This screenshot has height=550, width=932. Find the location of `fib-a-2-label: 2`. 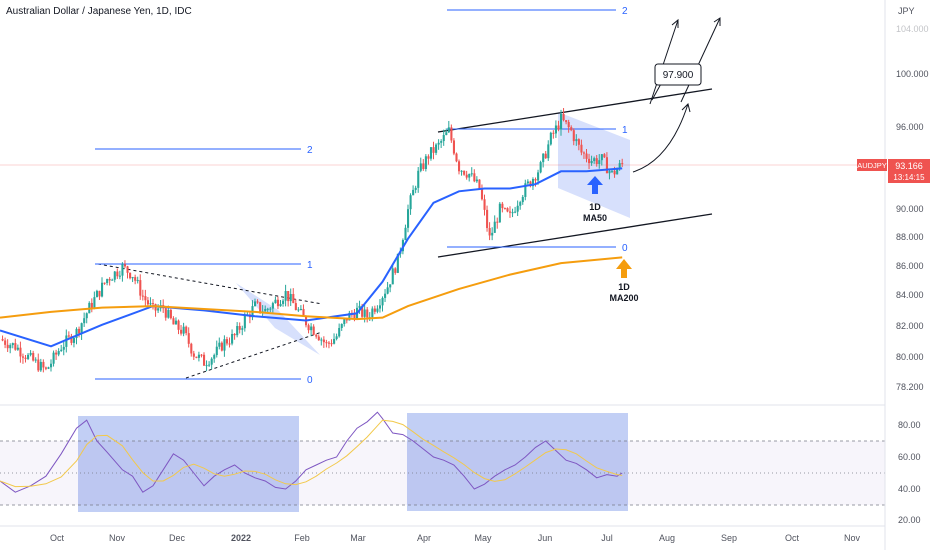

fib-a-2-label: 2 is located at coordinates (310, 150).